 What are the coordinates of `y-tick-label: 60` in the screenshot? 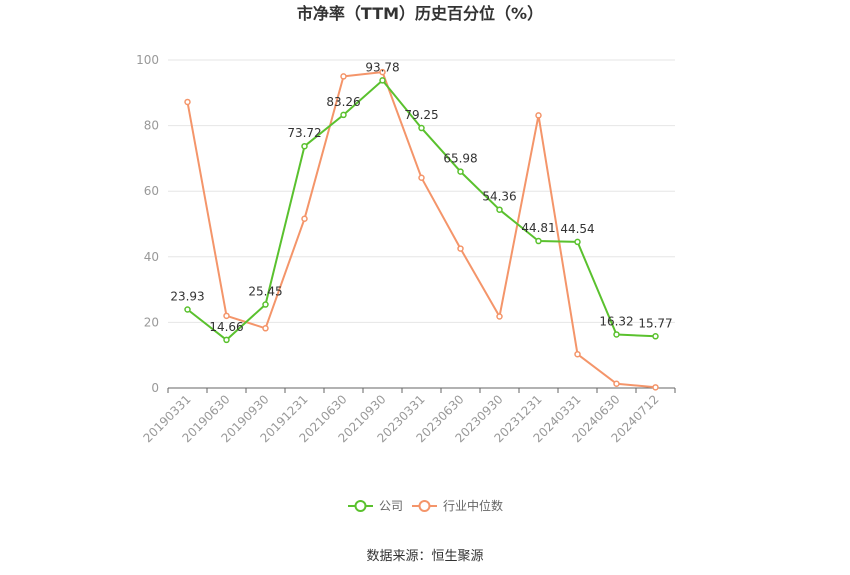 It's located at (151, 191).